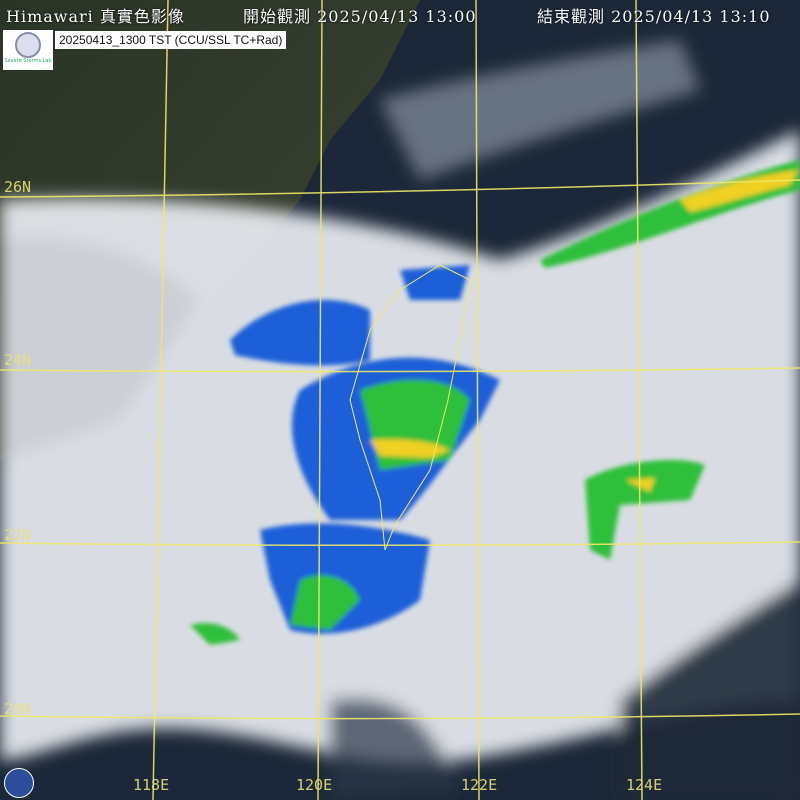  I want to click on lat-label-24n: 24N, so click(18, 360).